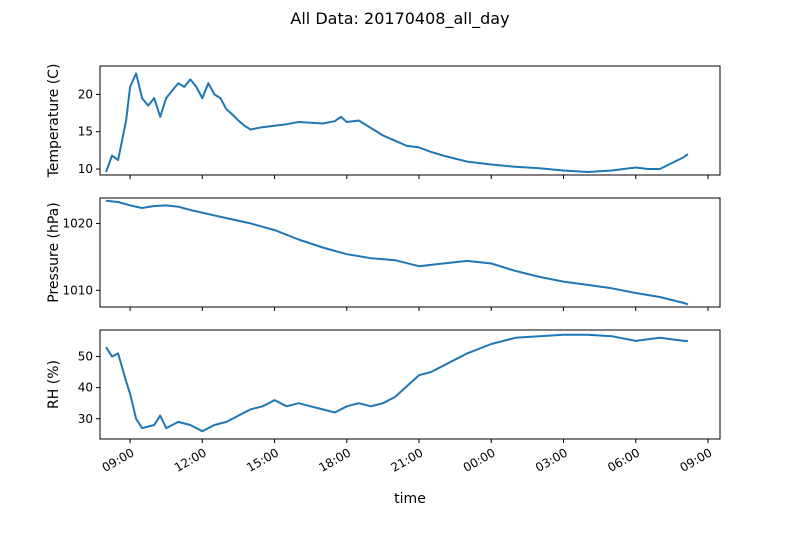 This screenshot has height=550, width=800. Describe the element at coordinates (85, 388) in the screenshot. I see `y-tick-label: 40` at that location.